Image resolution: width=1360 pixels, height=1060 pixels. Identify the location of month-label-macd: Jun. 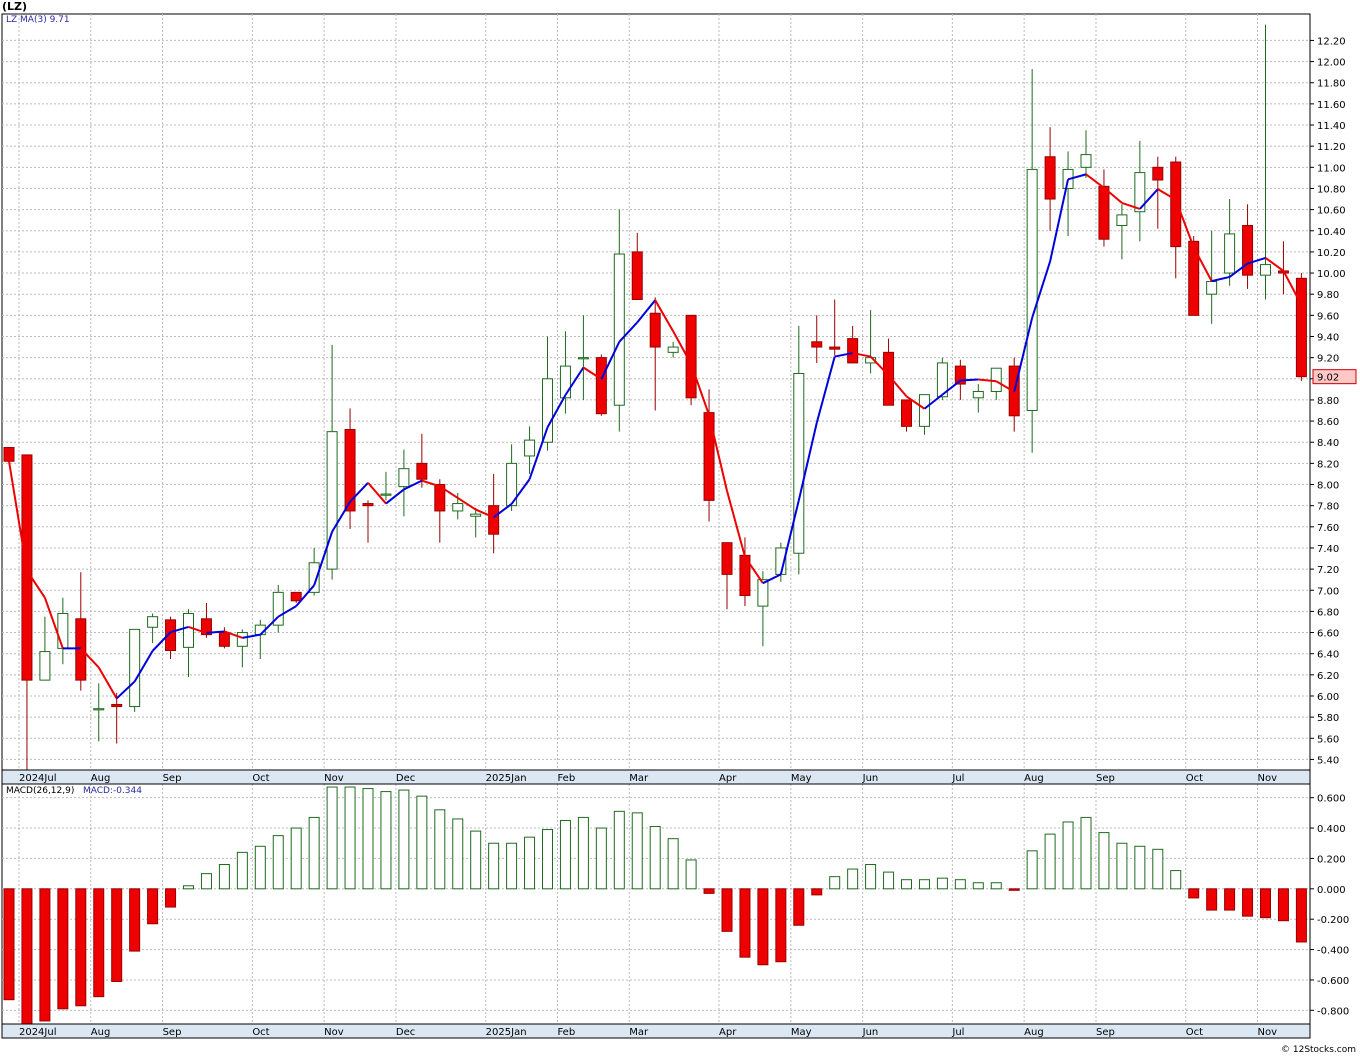
(870, 1032).